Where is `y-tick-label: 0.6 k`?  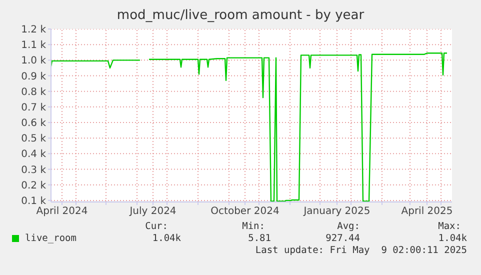
y-tick-label: 0.6 k is located at coordinates (33, 124).